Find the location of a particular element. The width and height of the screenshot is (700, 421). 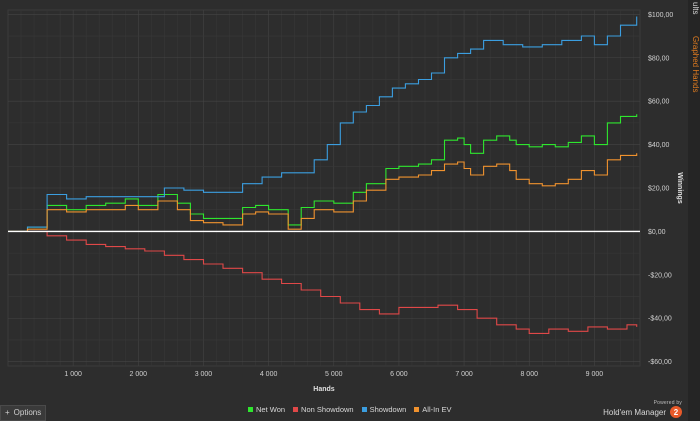

chart-legend: Net Won Non Showdown Showdown All-In EV is located at coordinates (349, 409).